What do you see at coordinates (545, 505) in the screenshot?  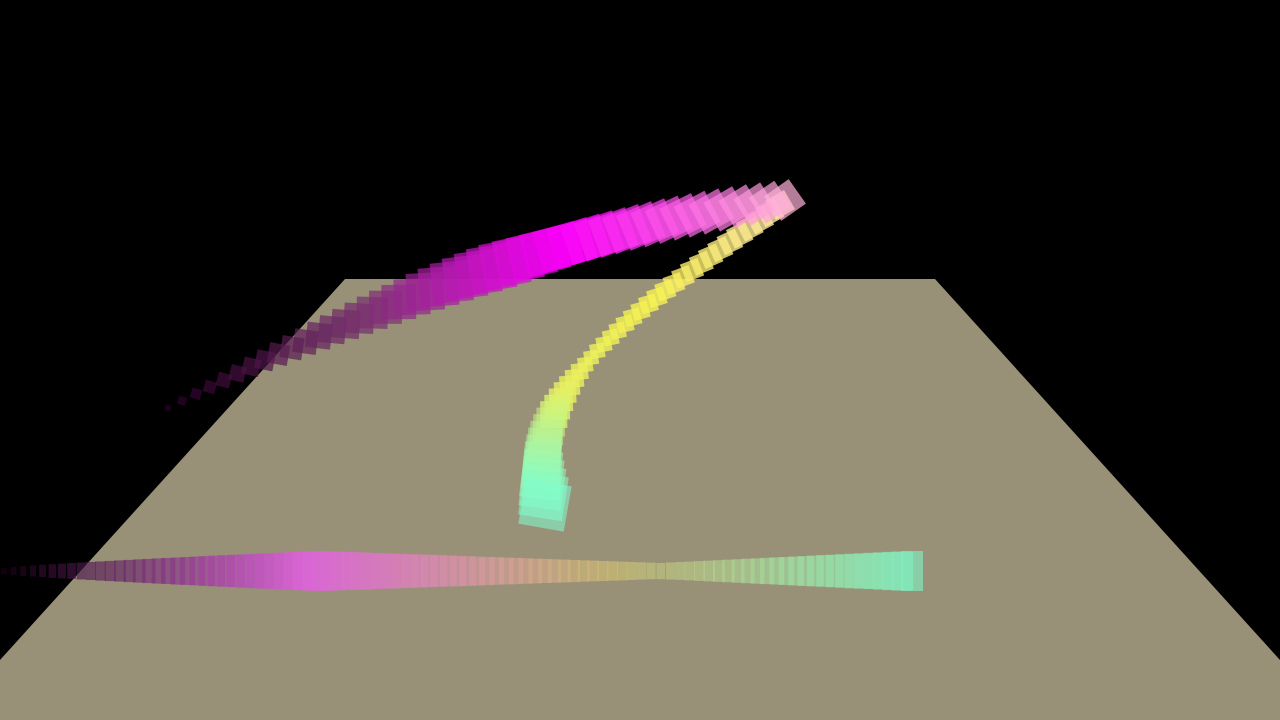 I see `column-segment` at bounding box center [545, 505].